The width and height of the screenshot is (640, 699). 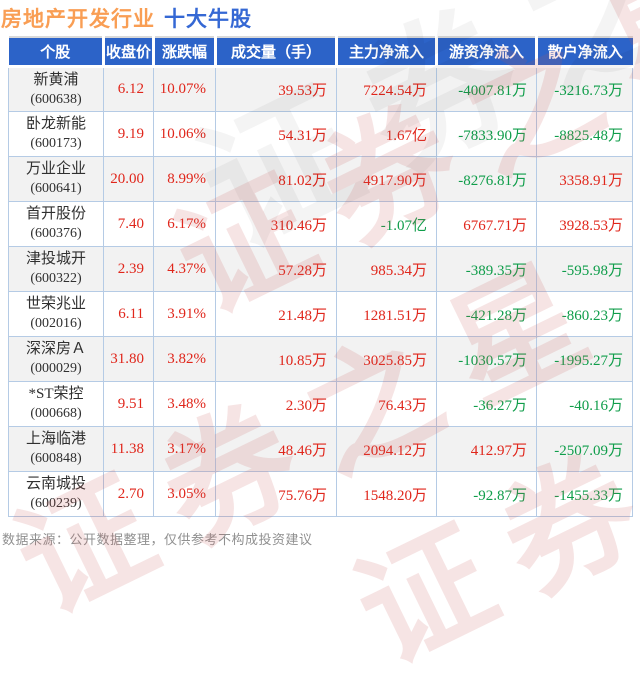 What do you see at coordinates (128, 449) in the screenshot?
I see `close-price: 11.38` at bounding box center [128, 449].